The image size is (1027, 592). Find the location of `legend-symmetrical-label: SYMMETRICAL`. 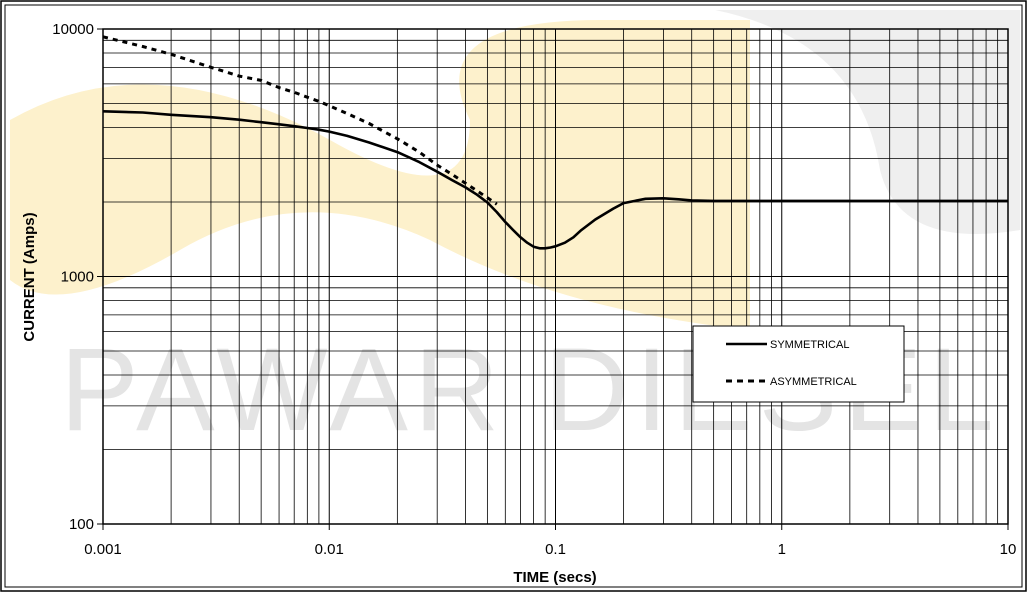

legend-symmetrical-label: SYMMETRICAL is located at coordinates (809, 345).